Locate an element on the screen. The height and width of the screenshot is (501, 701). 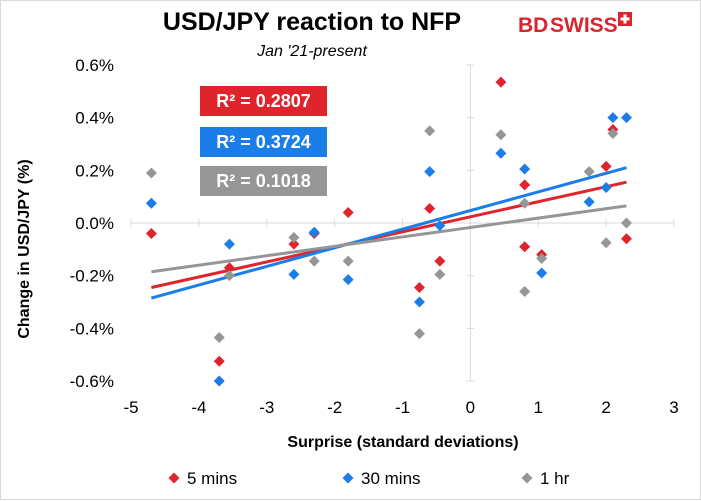
trendline-5-mins is located at coordinates (389, 234).